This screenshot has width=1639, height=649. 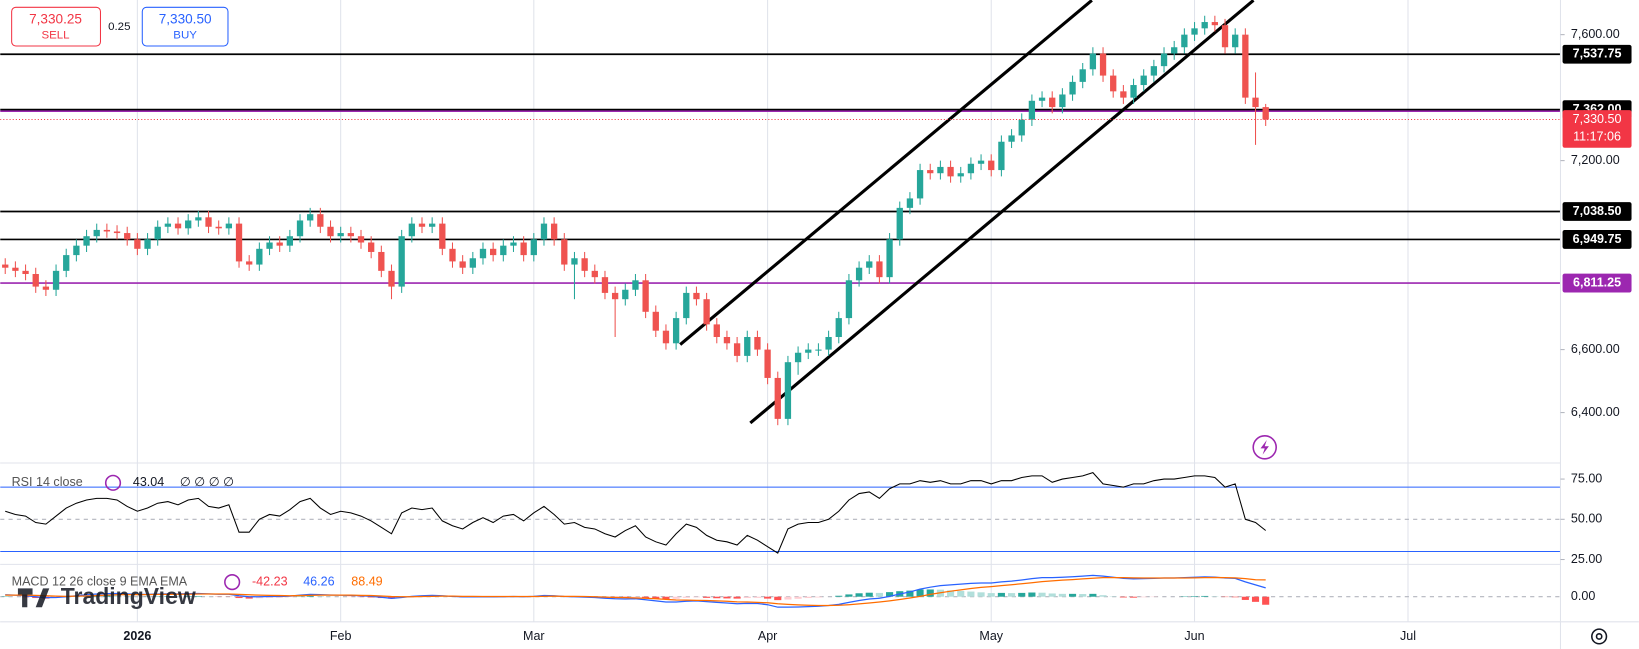 I want to click on signal-value: 88.49, so click(x=366, y=581).